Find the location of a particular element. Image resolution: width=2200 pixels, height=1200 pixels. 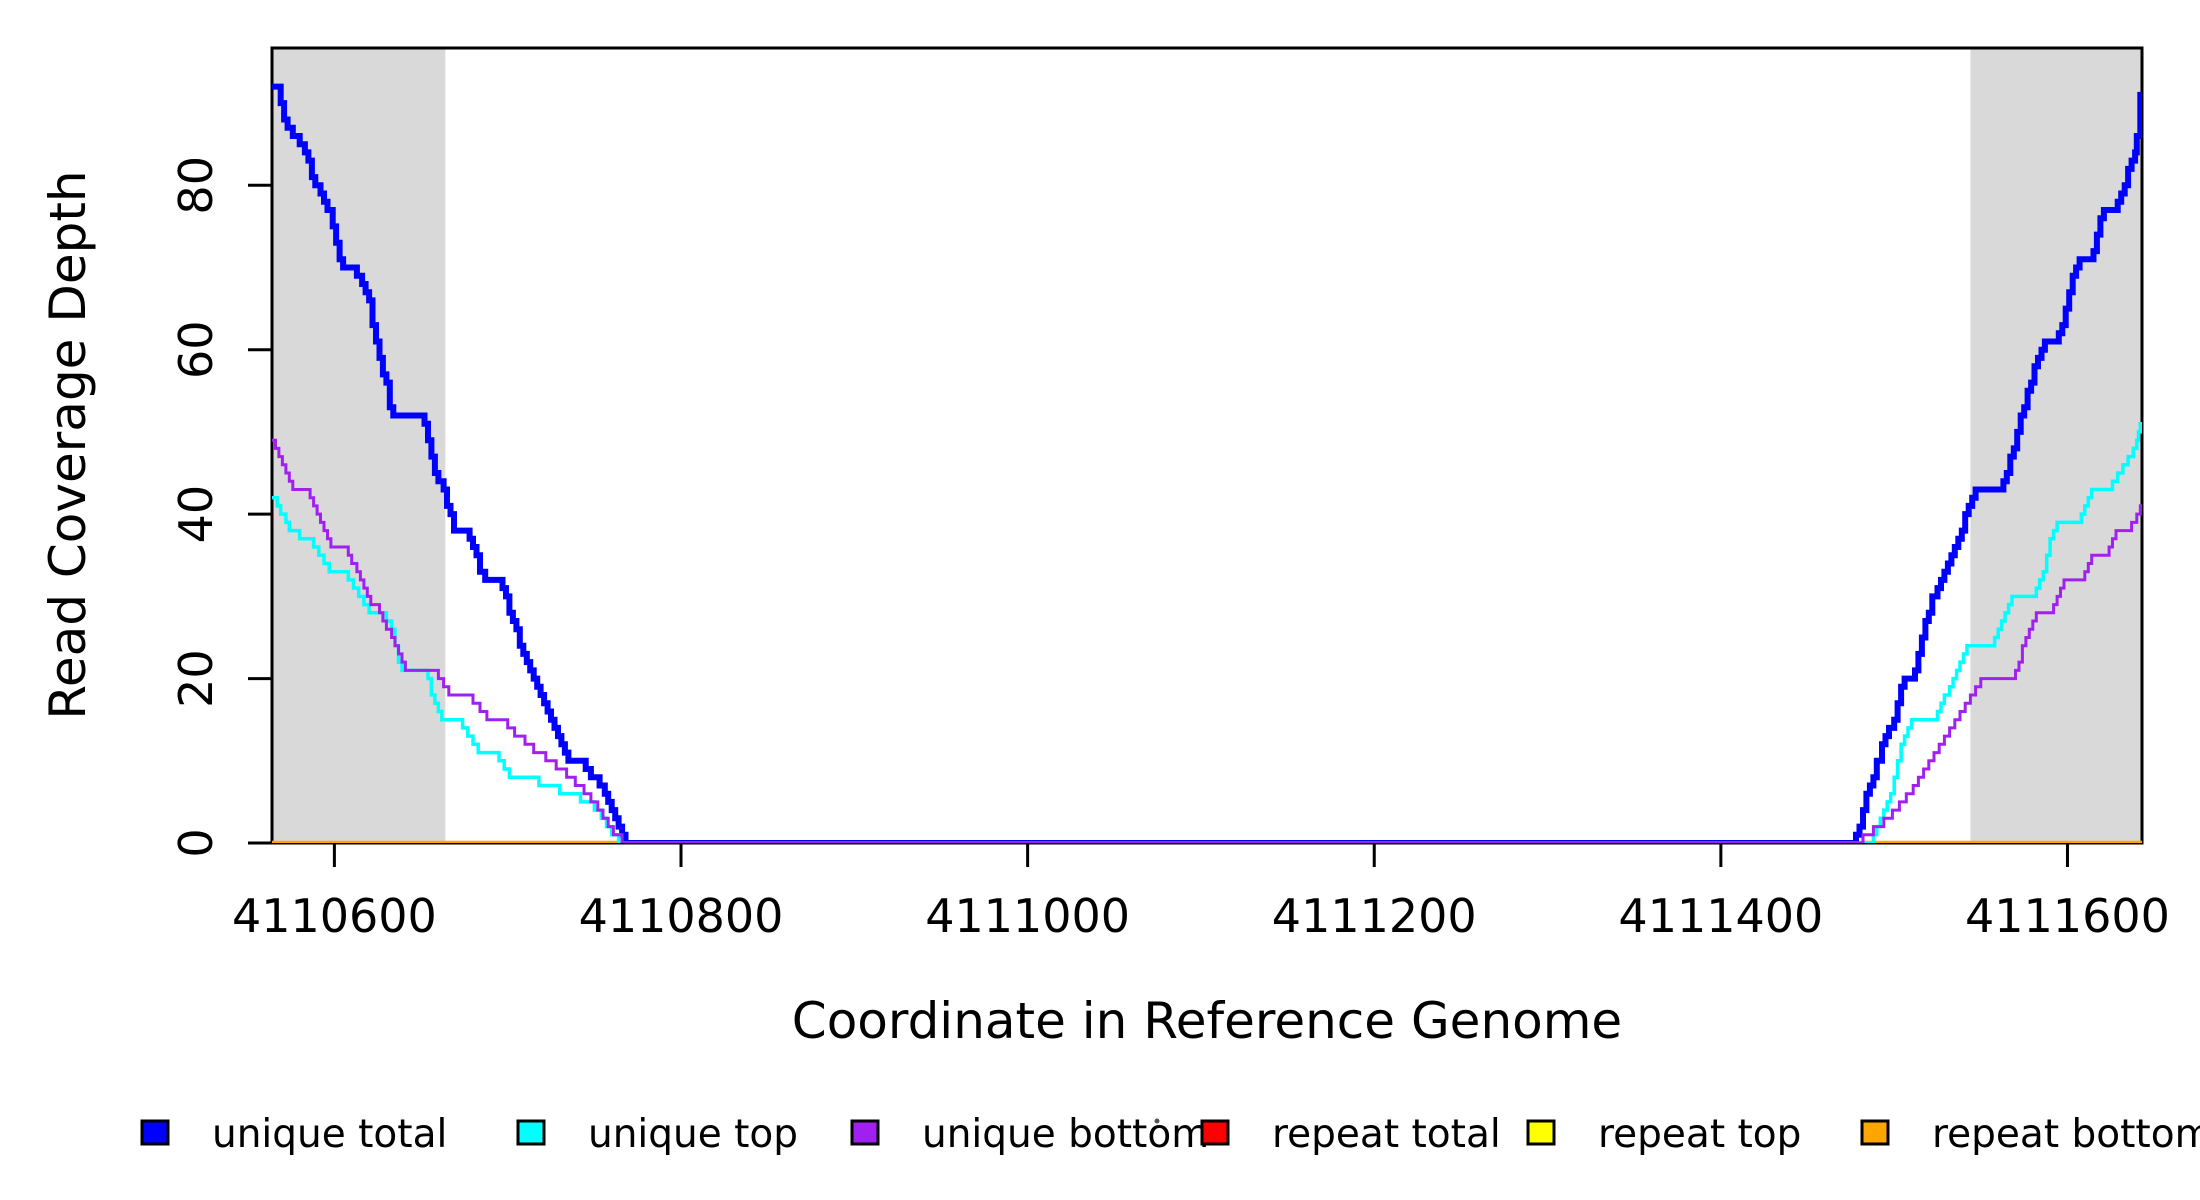

legend-item-unique-bottom: unique bottom is located at coordinates (1029, 1134).